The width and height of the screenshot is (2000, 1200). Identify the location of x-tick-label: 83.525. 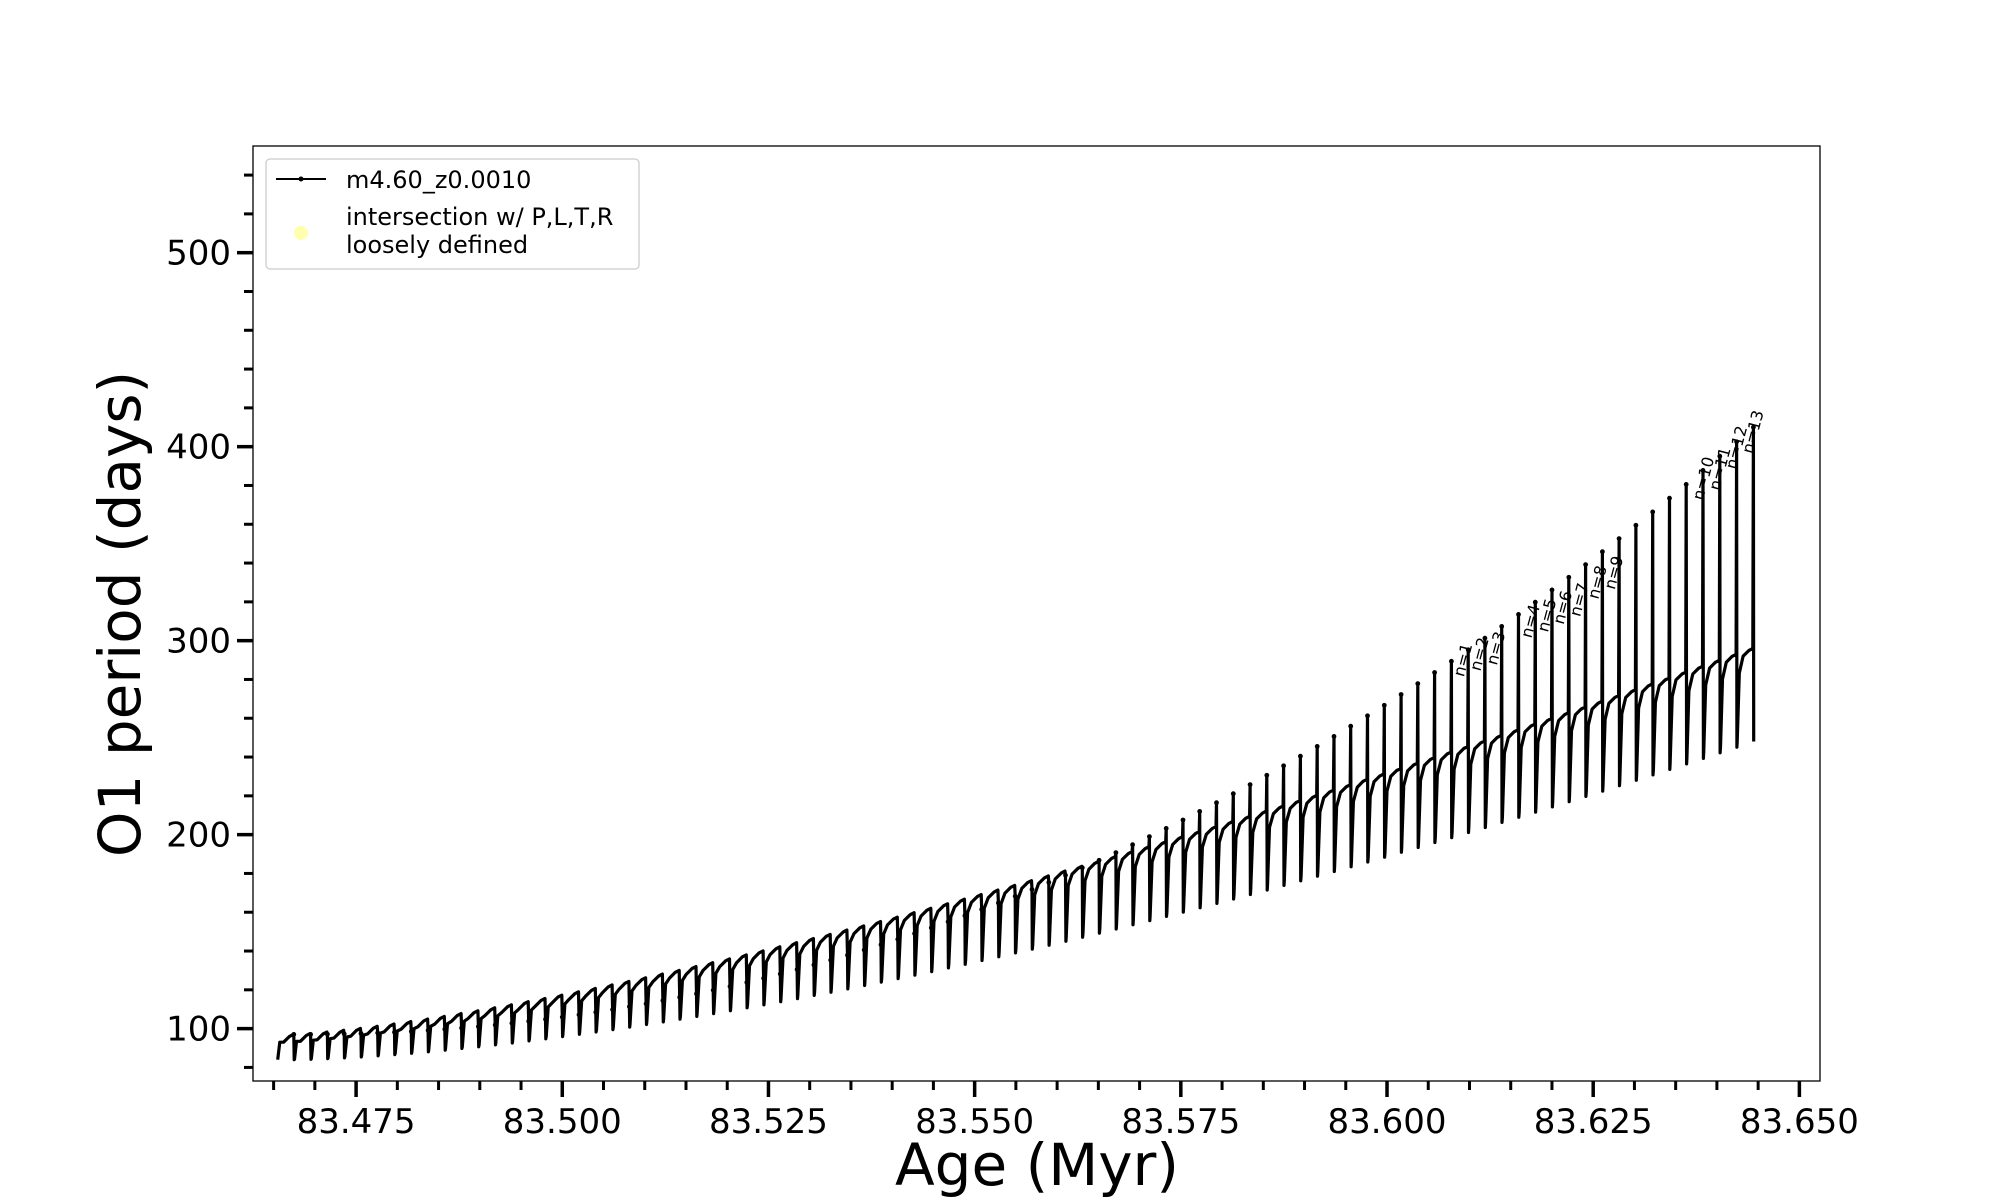
(768, 1122).